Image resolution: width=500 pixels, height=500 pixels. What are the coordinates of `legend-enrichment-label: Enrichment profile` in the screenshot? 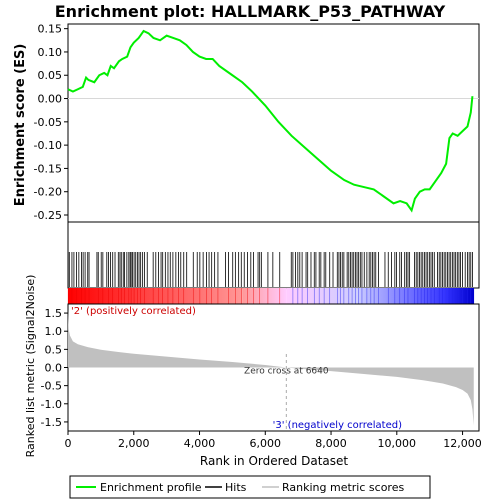 It's located at (151, 487).